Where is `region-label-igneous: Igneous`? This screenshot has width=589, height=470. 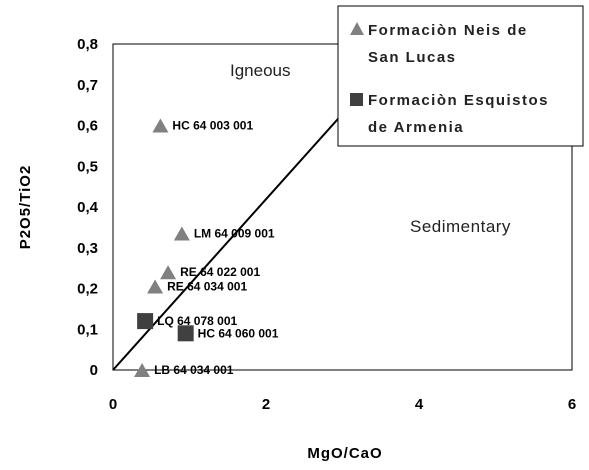
region-label-igneous: Igneous is located at coordinates (260, 70).